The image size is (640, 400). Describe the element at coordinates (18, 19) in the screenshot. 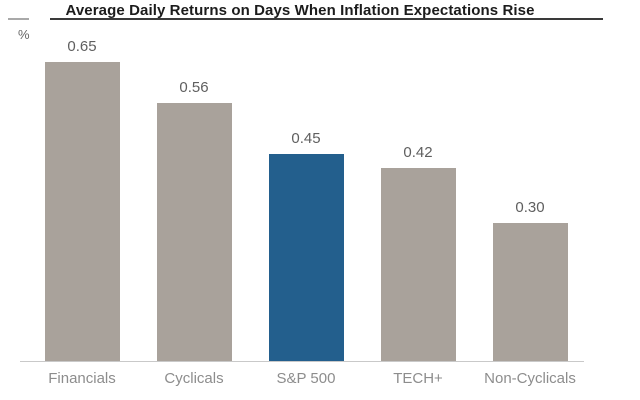

I see `top-left-tick` at that location.